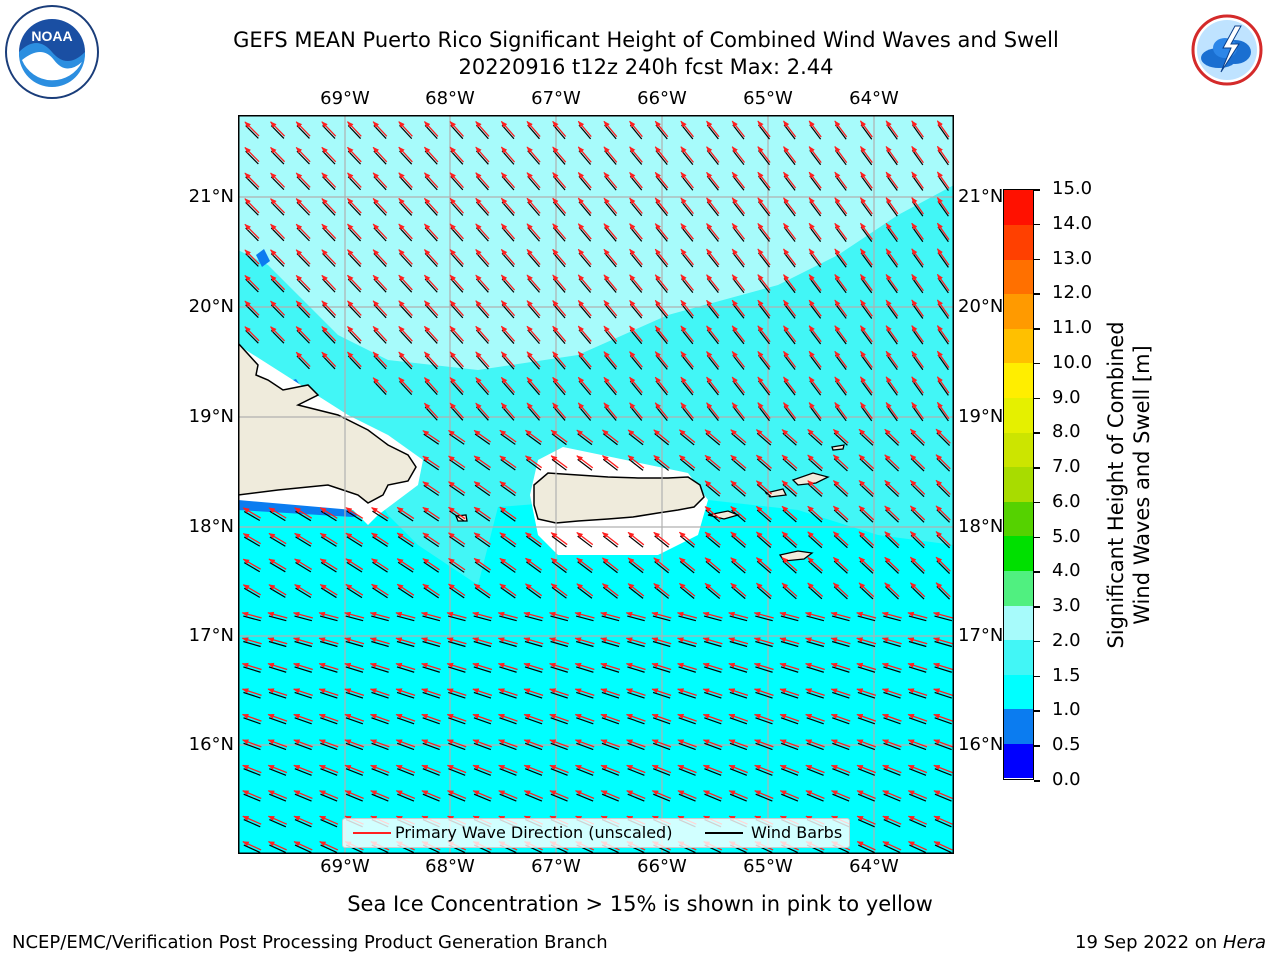 This screenshot has width=1280, height=960. Describe the element at coordinates (1072, 293) in the screenshot. I see `colorbar-tick-label: 12.0` at that location.